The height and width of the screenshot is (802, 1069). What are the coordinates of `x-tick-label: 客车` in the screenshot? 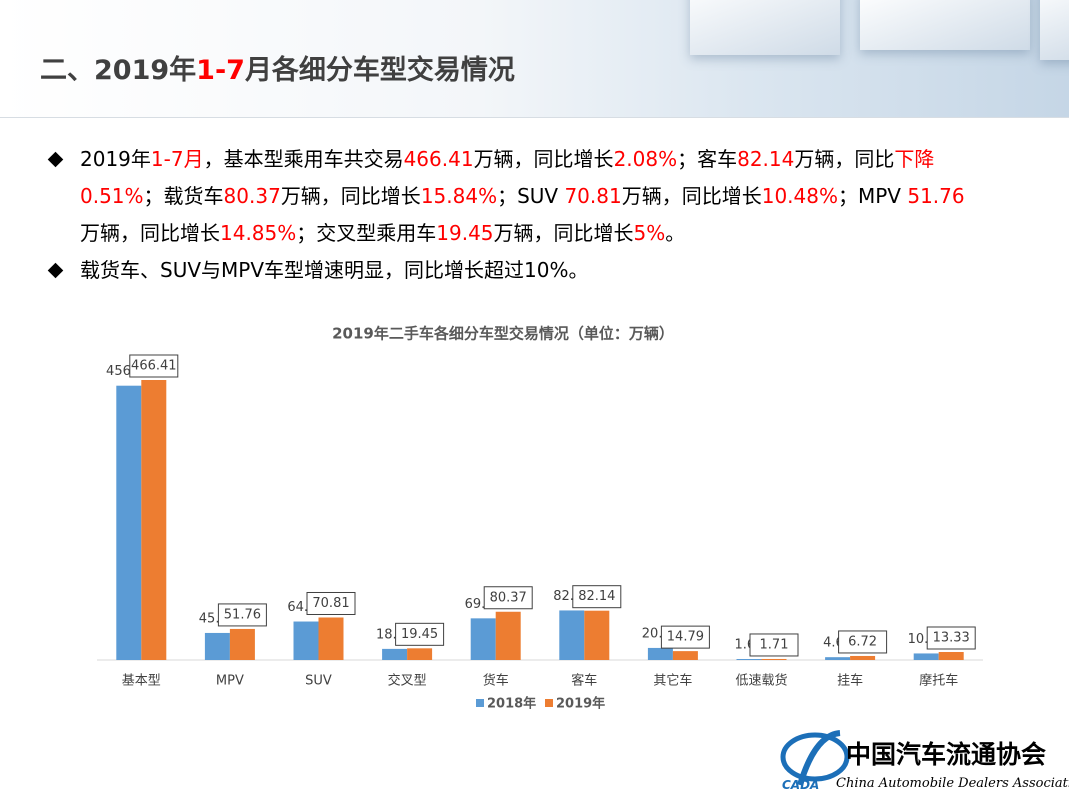 It's located at (584, 681).